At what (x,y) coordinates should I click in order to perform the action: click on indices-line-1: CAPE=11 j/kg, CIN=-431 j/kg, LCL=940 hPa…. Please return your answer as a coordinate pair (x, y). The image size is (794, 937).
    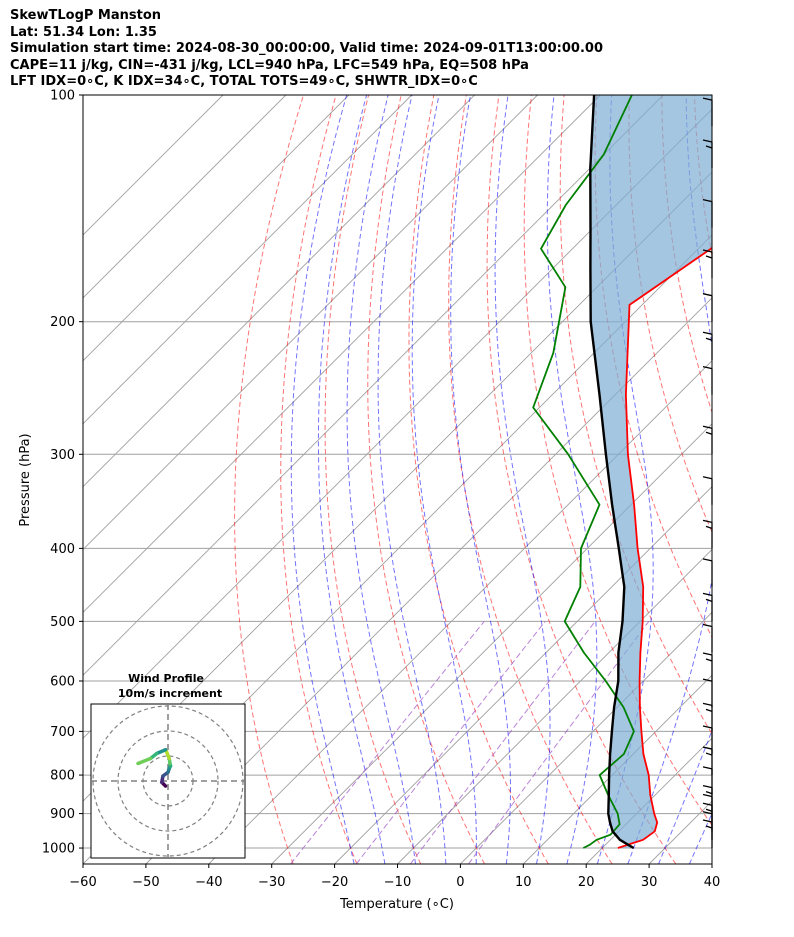
    Looking at the image, I should click on (269, 65).